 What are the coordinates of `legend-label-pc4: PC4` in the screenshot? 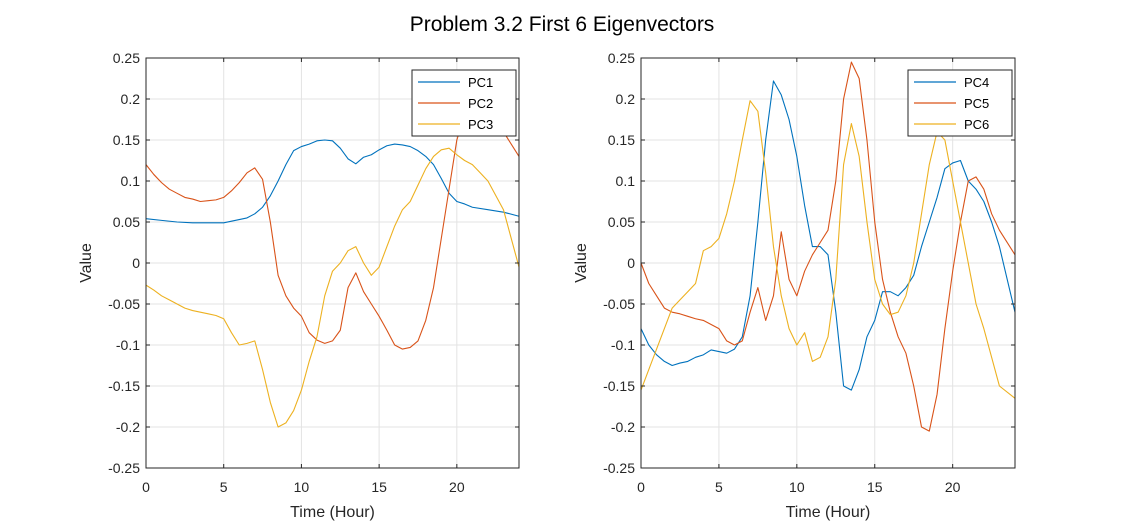 It's located at (976, 82).